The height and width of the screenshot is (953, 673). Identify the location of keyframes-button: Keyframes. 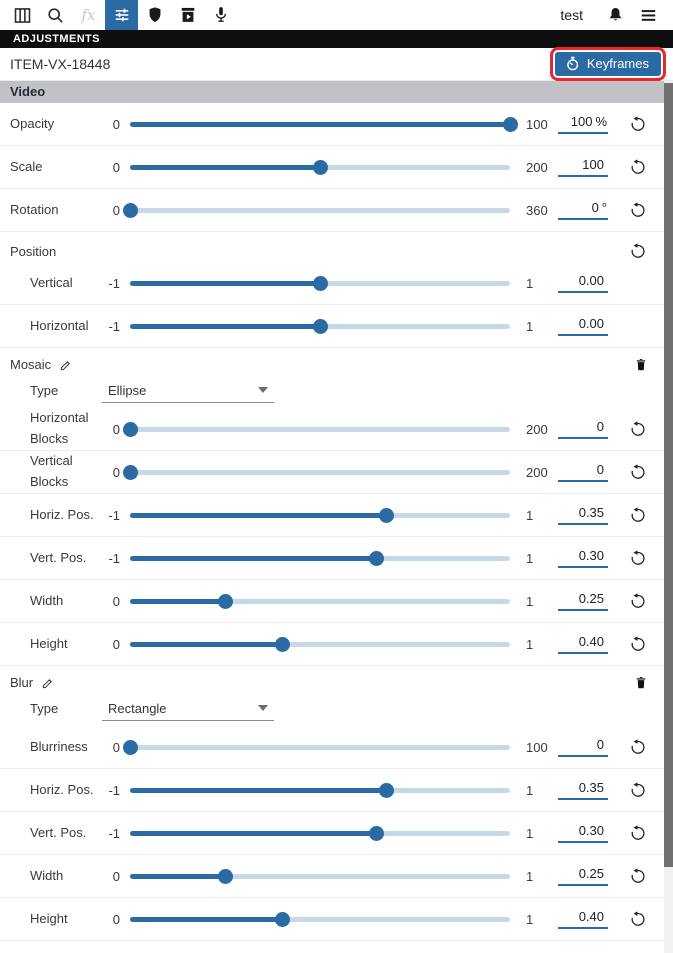
(608, 64).